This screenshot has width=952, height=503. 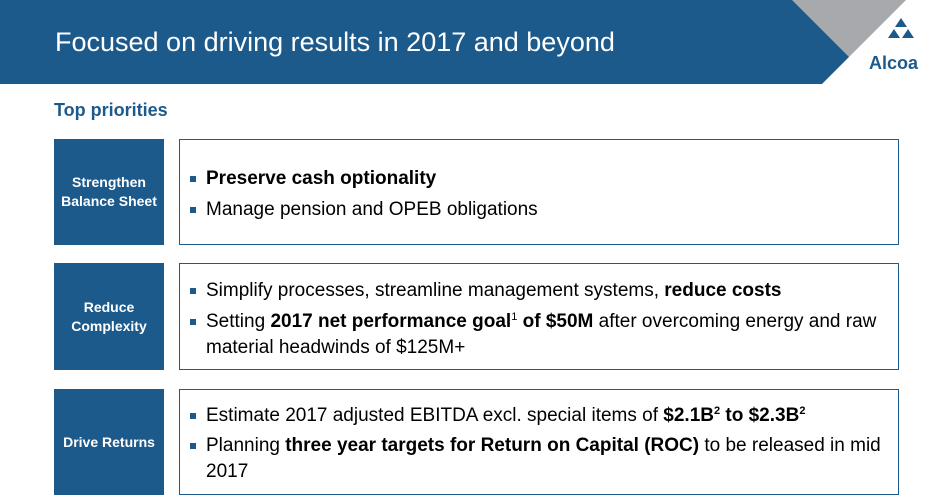 I want to click on bold-text: $2.1B, so click(x=688, y=415).